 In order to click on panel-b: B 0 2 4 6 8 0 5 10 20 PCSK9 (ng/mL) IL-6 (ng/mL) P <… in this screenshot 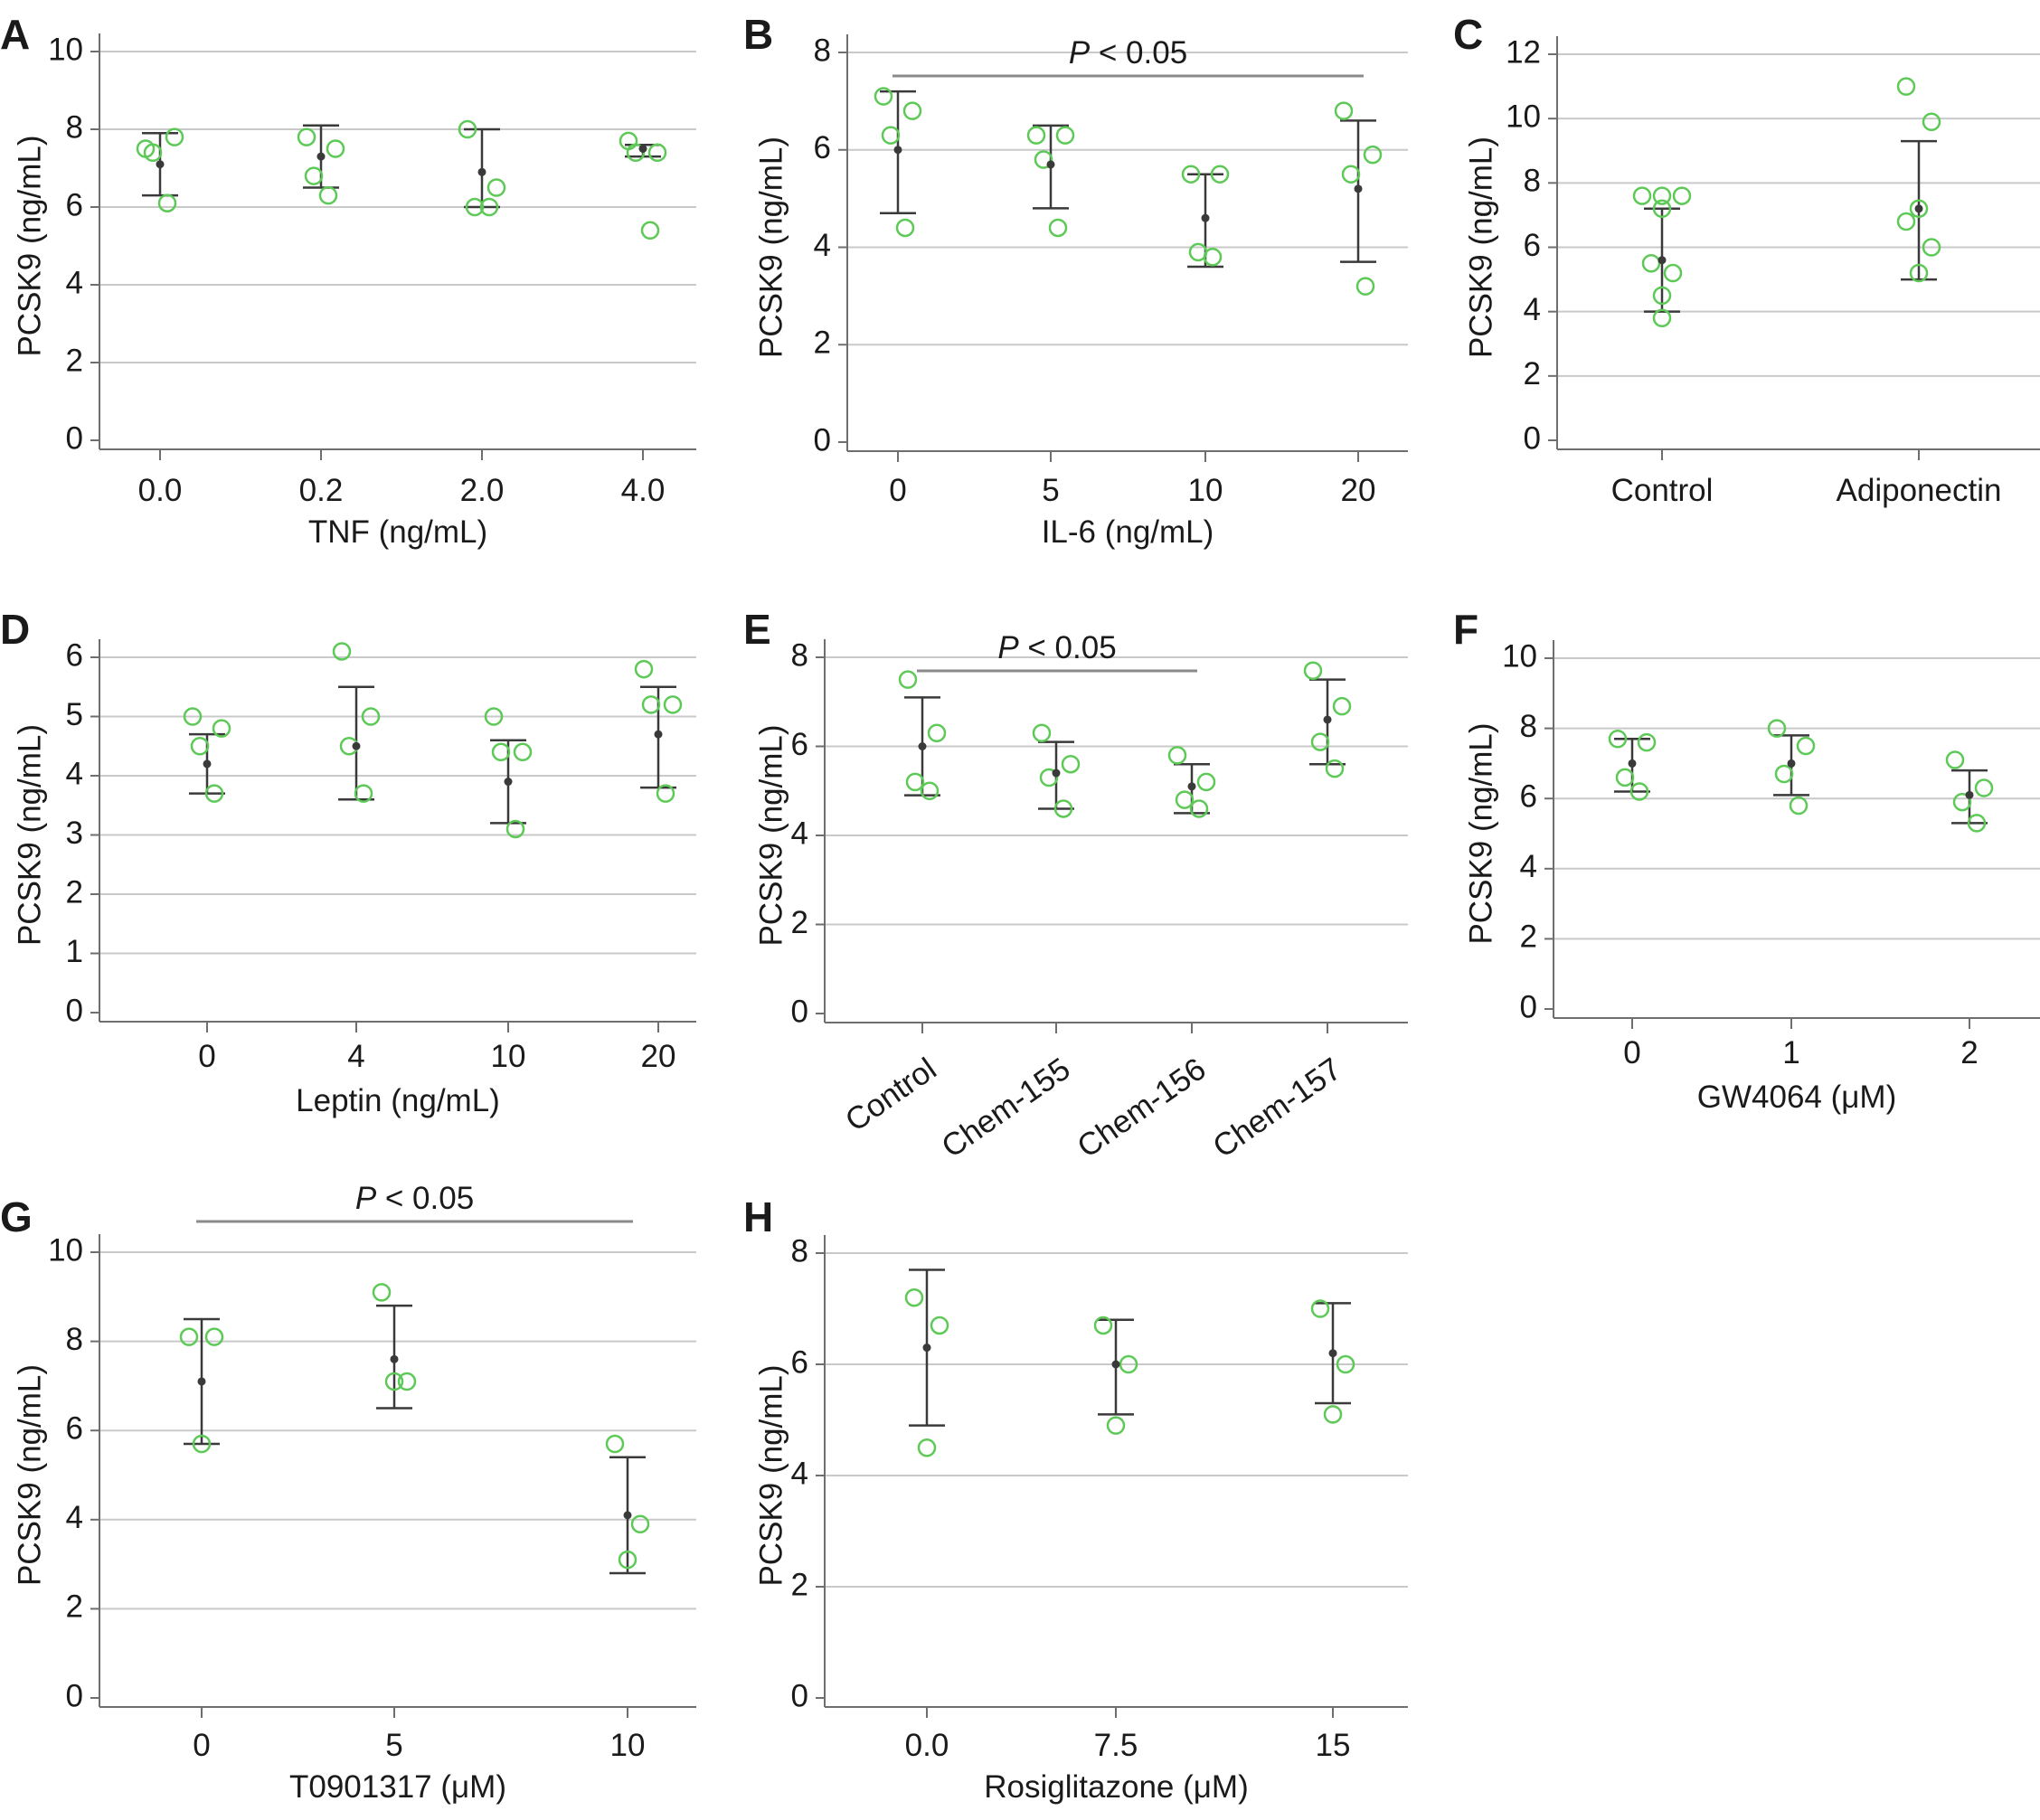, I will do `click(1076, 280)`.